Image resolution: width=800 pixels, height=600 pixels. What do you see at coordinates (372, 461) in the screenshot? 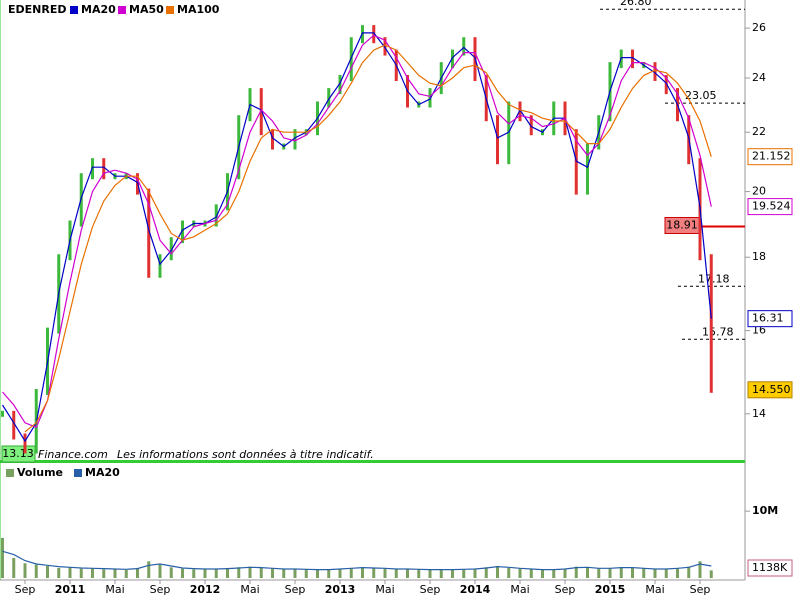
I see `panel-separator` at bounding box center [372, 461].